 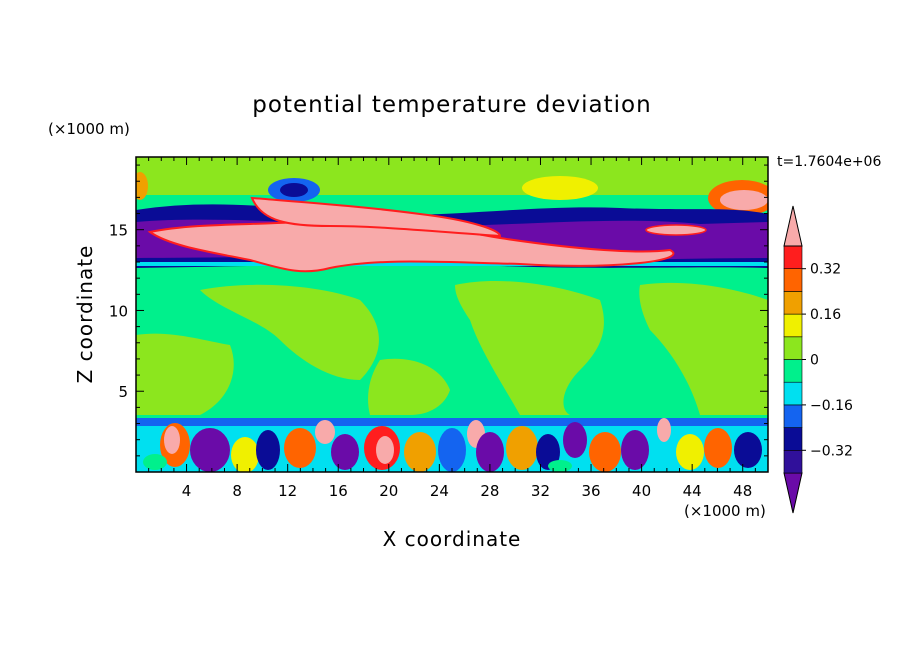 What do you see at coordinates (831, 451) in the screenshot?
I see `colorbar-tick-label: −0.32` at bounding box center [831, 451].